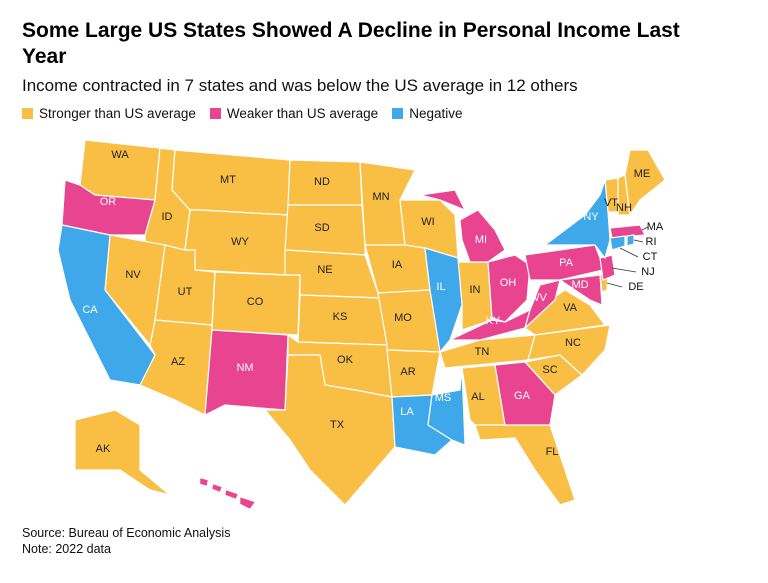 The image size is (768, 583). What do you see at coordinates (552, 452) in the screenshot?
I see `state-label: FL` at bounding box center [552, 452].